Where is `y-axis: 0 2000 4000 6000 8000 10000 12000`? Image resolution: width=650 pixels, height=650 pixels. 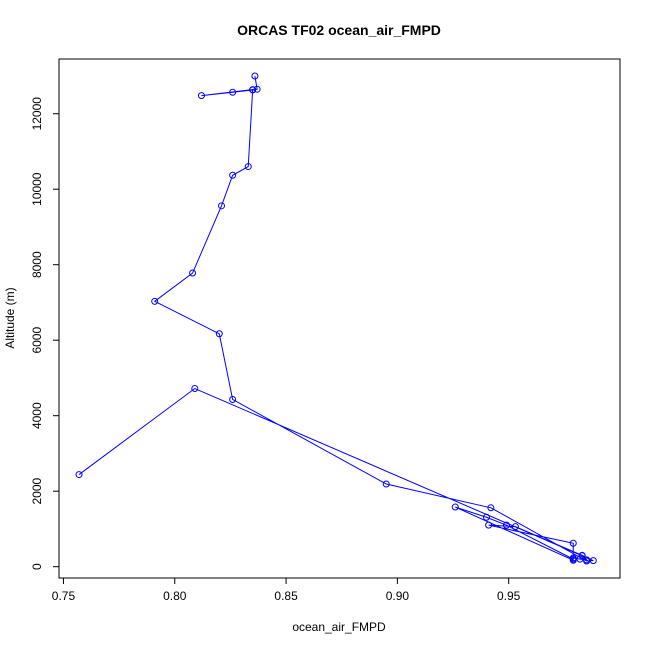 y-axis: 0 2000 4000 6000 8000 10000 12000 is located at coordinates (45, 333).